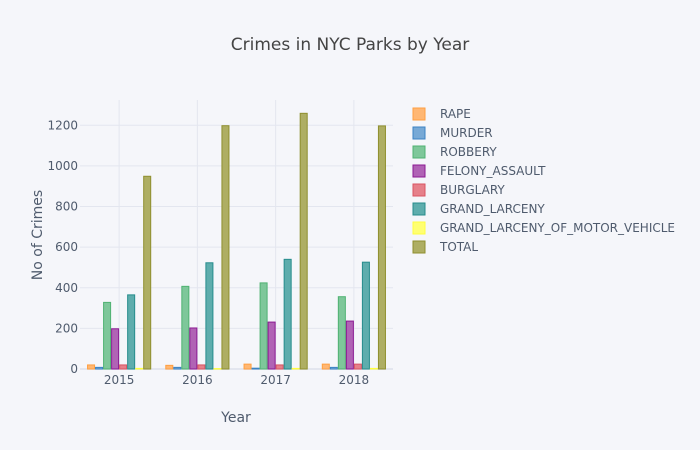 This screenshot has width=700, height=450. I want to click on x-tick-label: 2017, so click(275, 380).